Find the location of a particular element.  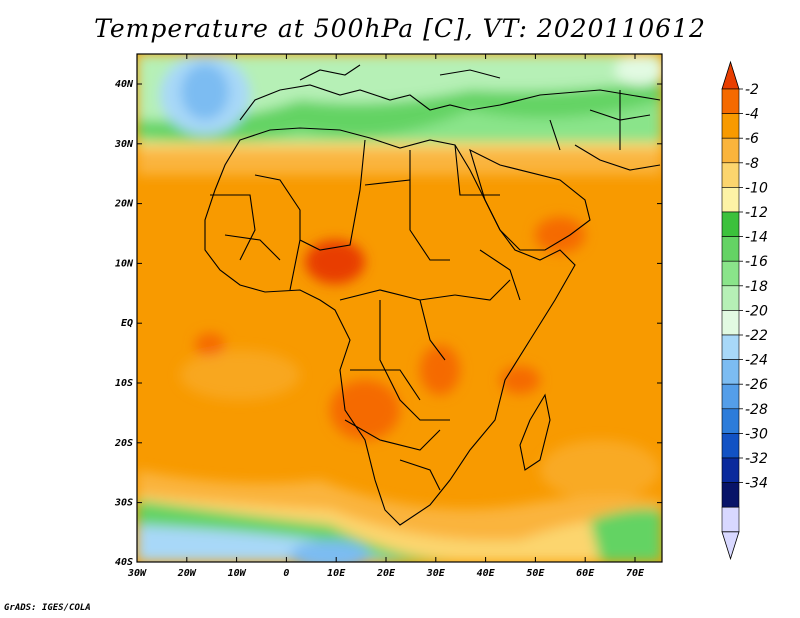

colorbar-label: -30 is located at coordinates (756, 434).